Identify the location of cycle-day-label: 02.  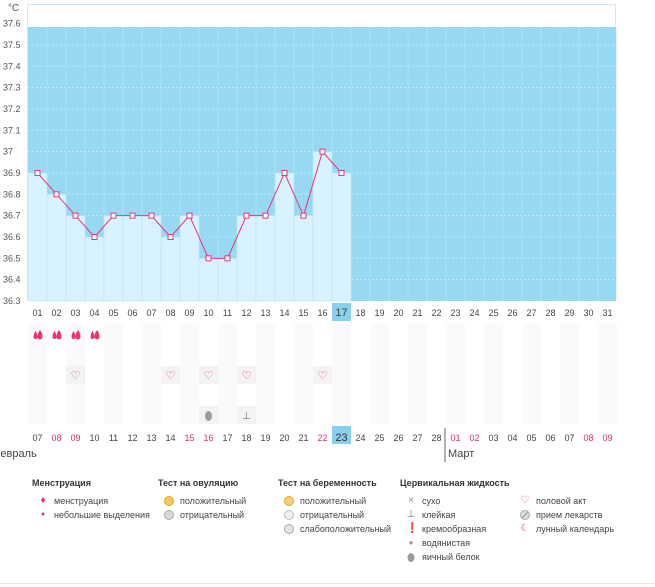
(56, 313).